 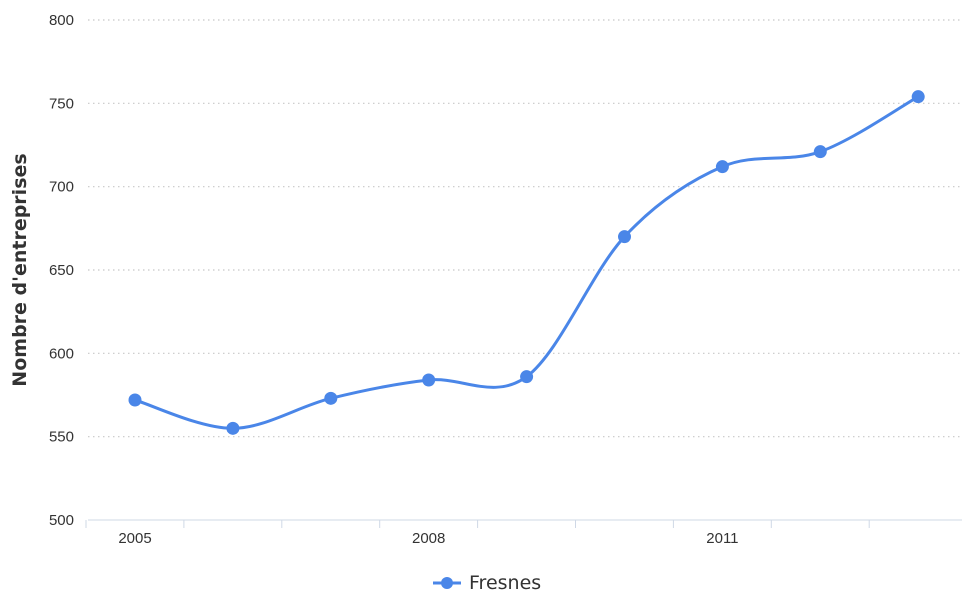 What do you see at coordinates (20, 269) in the screenshot?
I see `y-axis-title: Nombre d'entreprises` at bounding box center [20, 269].